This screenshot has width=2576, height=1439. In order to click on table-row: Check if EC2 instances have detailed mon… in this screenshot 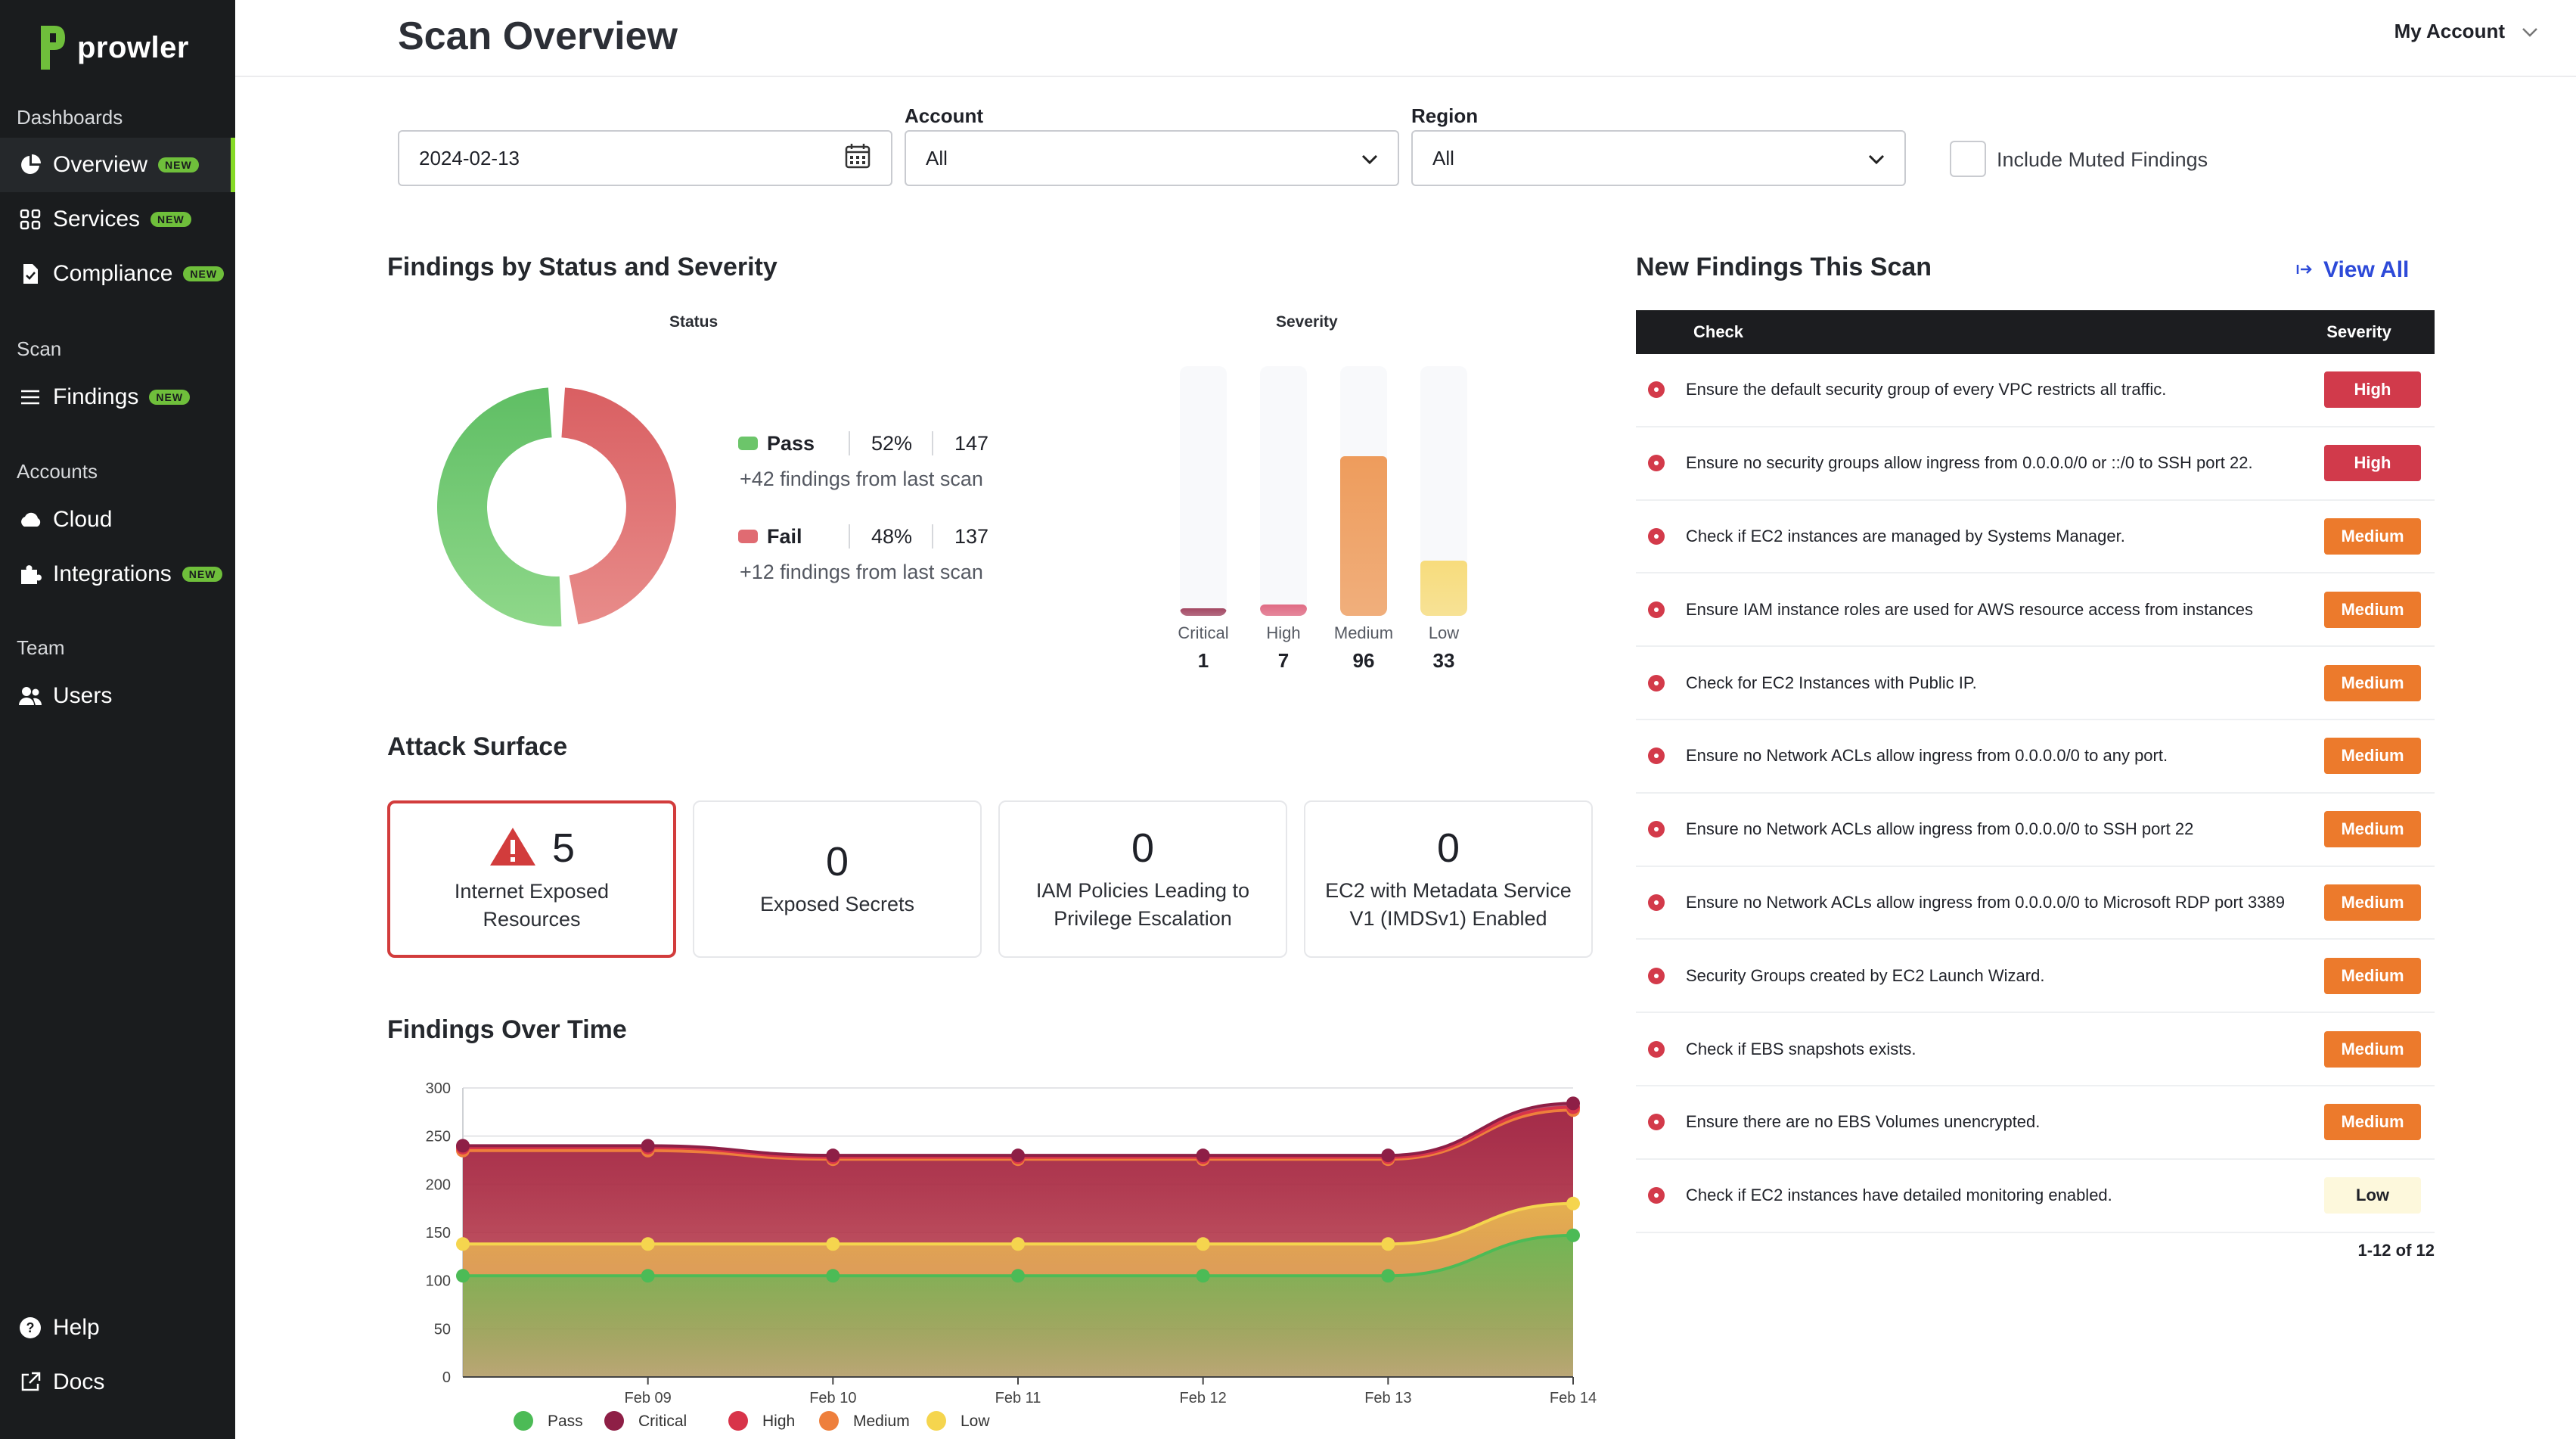, I will do `click(2035, 1196)`.